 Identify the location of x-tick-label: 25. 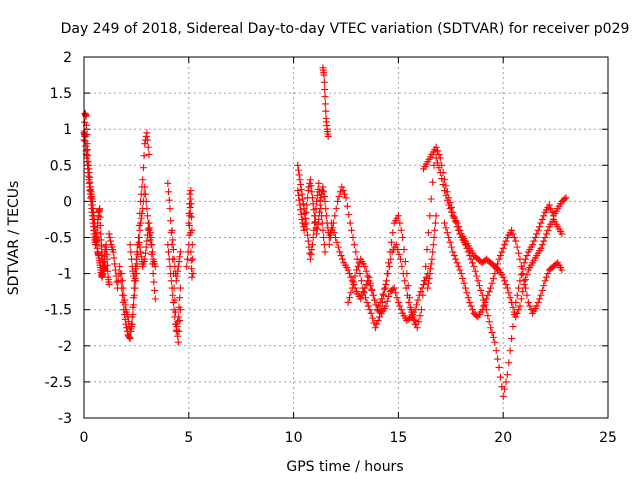
(608, 438).